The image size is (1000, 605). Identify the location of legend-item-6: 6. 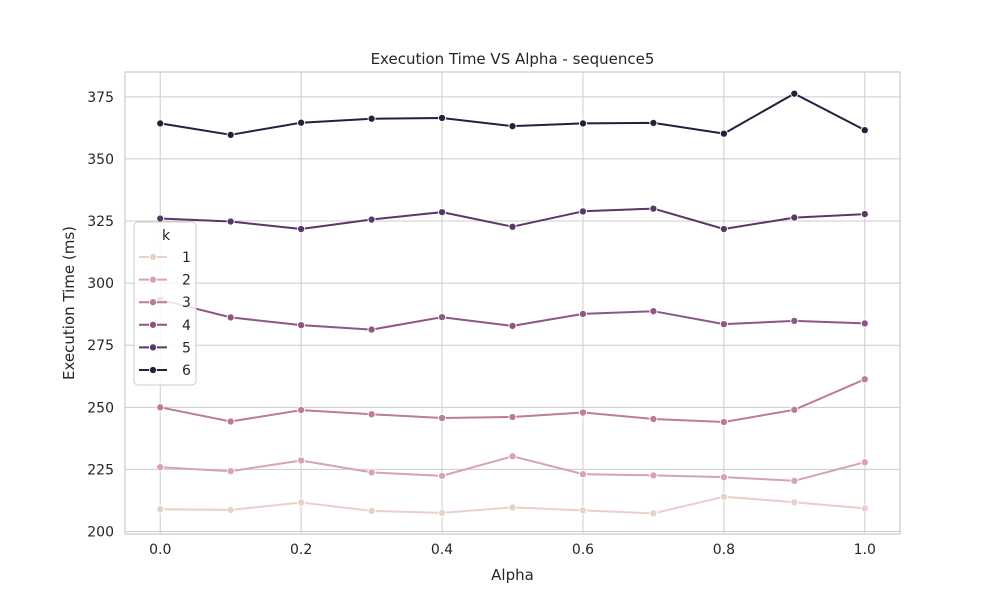
(165, 371).